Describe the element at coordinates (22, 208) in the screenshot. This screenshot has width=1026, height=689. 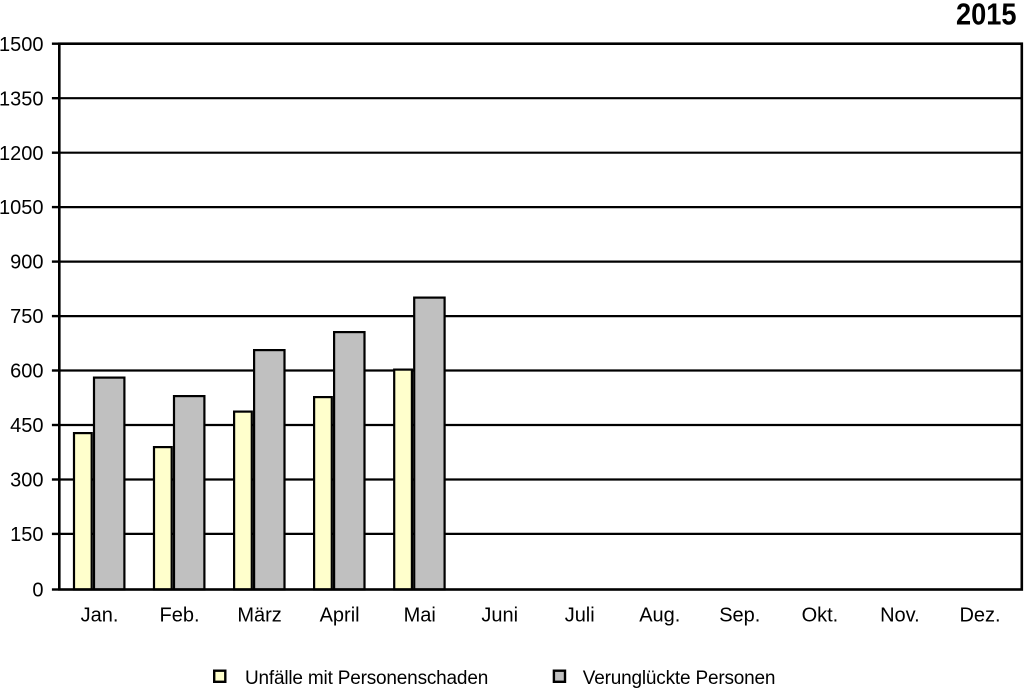
I see `svg-text: 1050` at that location.